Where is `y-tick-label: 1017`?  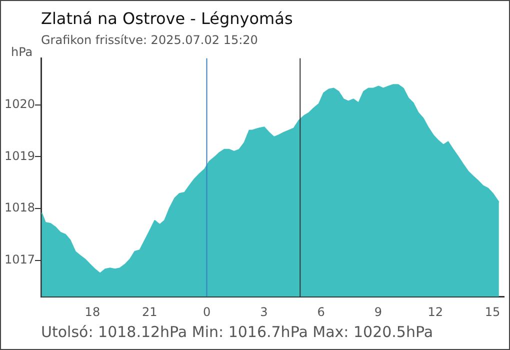
y-tick-label: 1017 is located at coordinates (19, 259).